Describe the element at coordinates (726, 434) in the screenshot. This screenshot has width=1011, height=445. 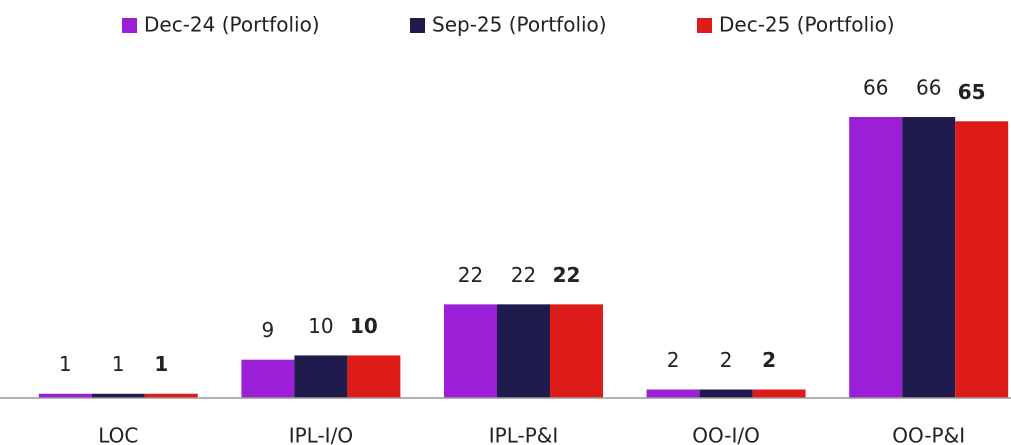
I see `x-tick-label: OO-I/O` at that location.